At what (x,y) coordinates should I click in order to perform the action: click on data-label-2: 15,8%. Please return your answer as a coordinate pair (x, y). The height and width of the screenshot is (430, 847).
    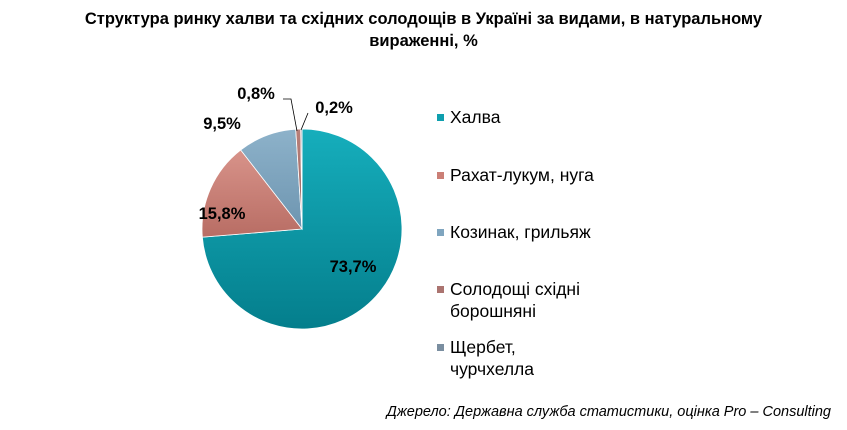
    Looking at the image, I should click on (222, 214).